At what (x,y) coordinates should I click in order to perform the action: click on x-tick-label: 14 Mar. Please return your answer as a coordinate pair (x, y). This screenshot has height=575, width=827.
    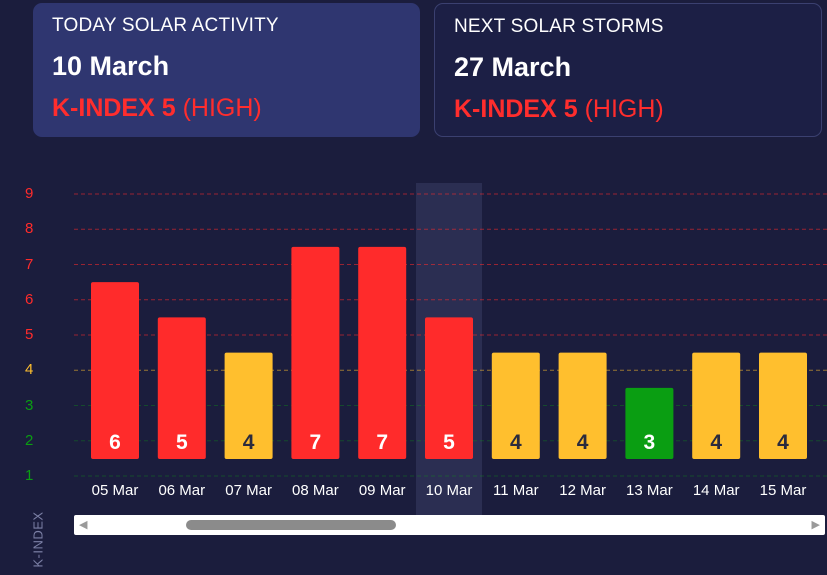
    Looking at the image, I should click on (716, 490).